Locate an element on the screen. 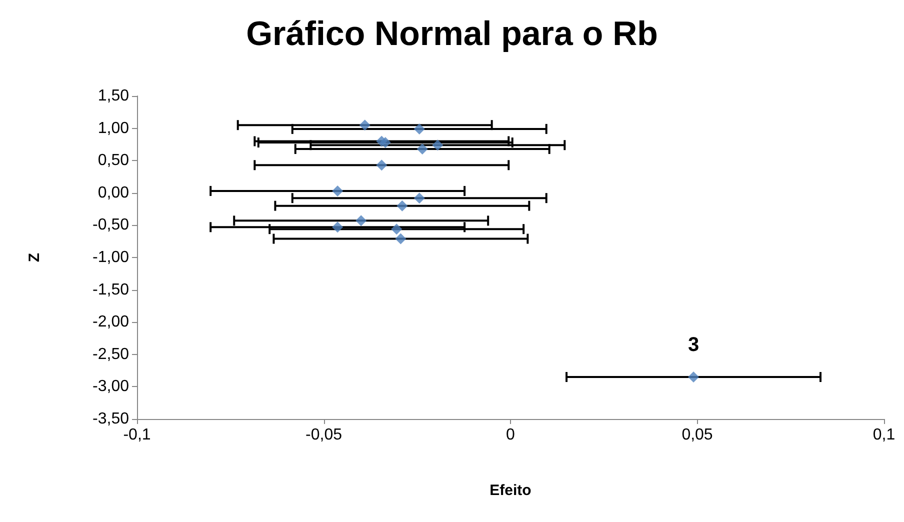 The height and width of the screenshot is (522, 904). y-tick-label: -3,50 is located at coordinates (111, 419).